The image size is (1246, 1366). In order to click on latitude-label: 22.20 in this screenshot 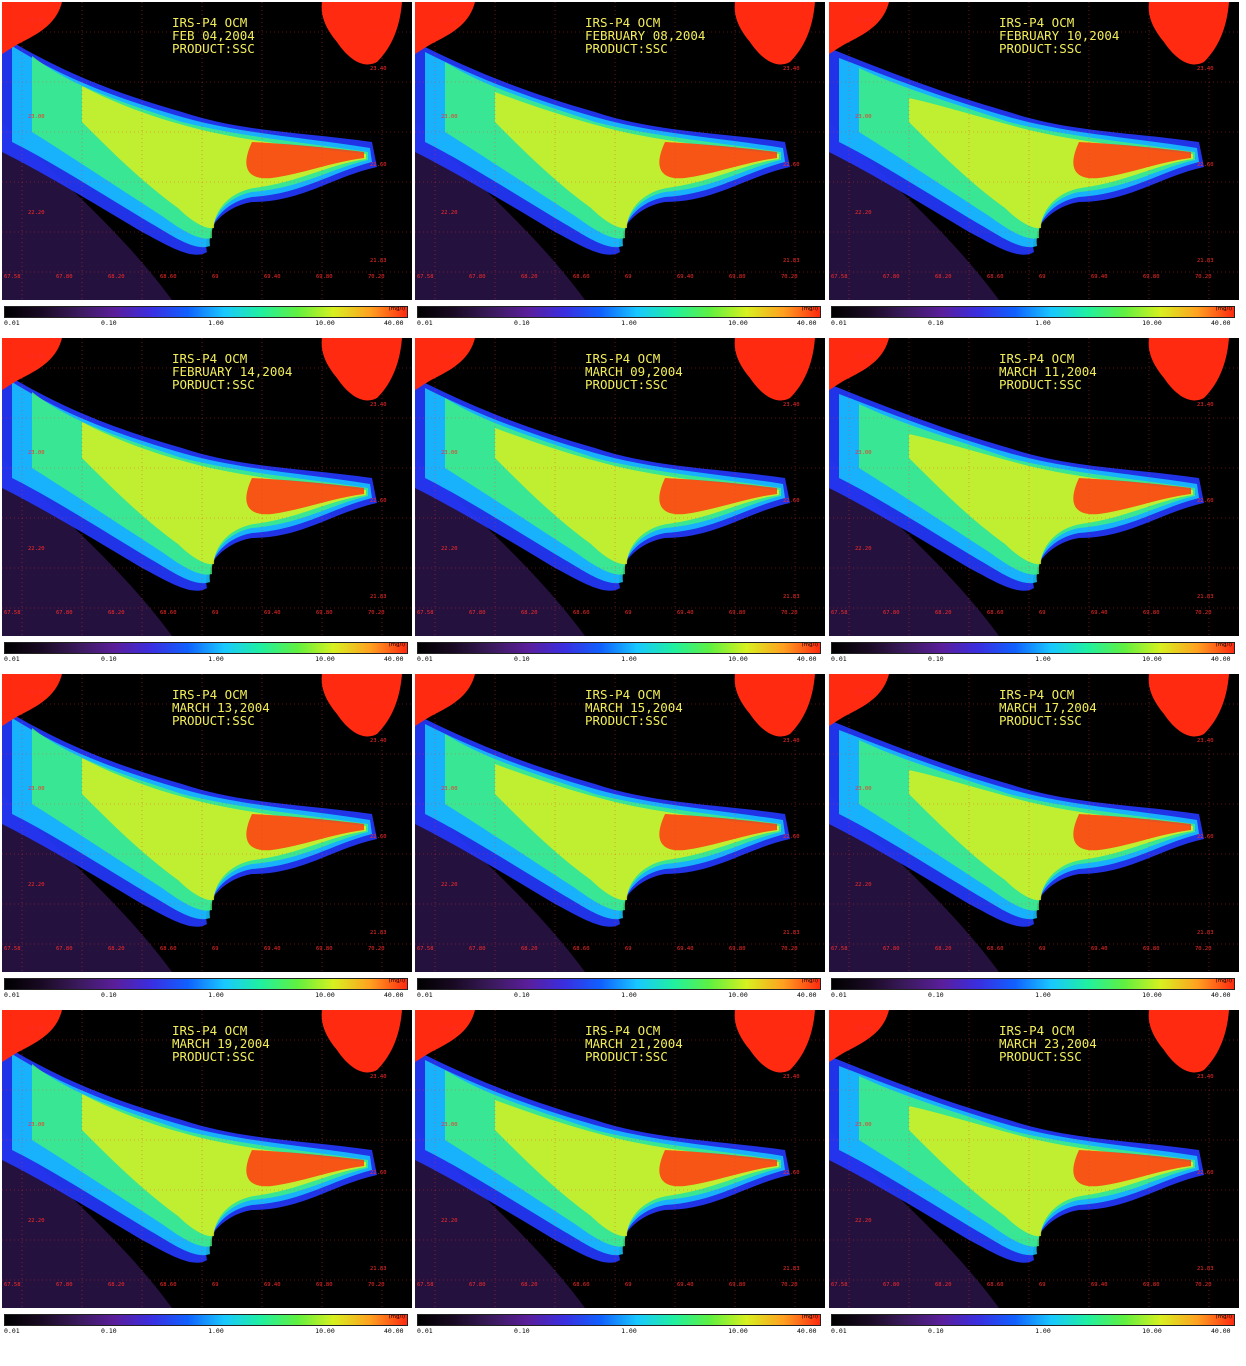, I will do `click(449, 213)`.